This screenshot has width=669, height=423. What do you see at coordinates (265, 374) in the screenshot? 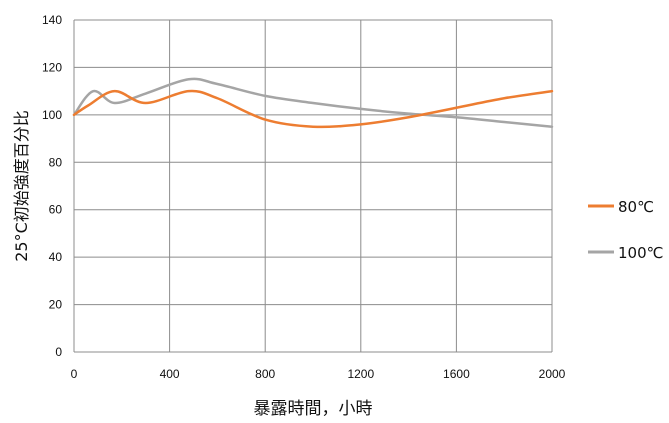
I see `x-tick-label-2: 800` at bounding box center [265, 374].